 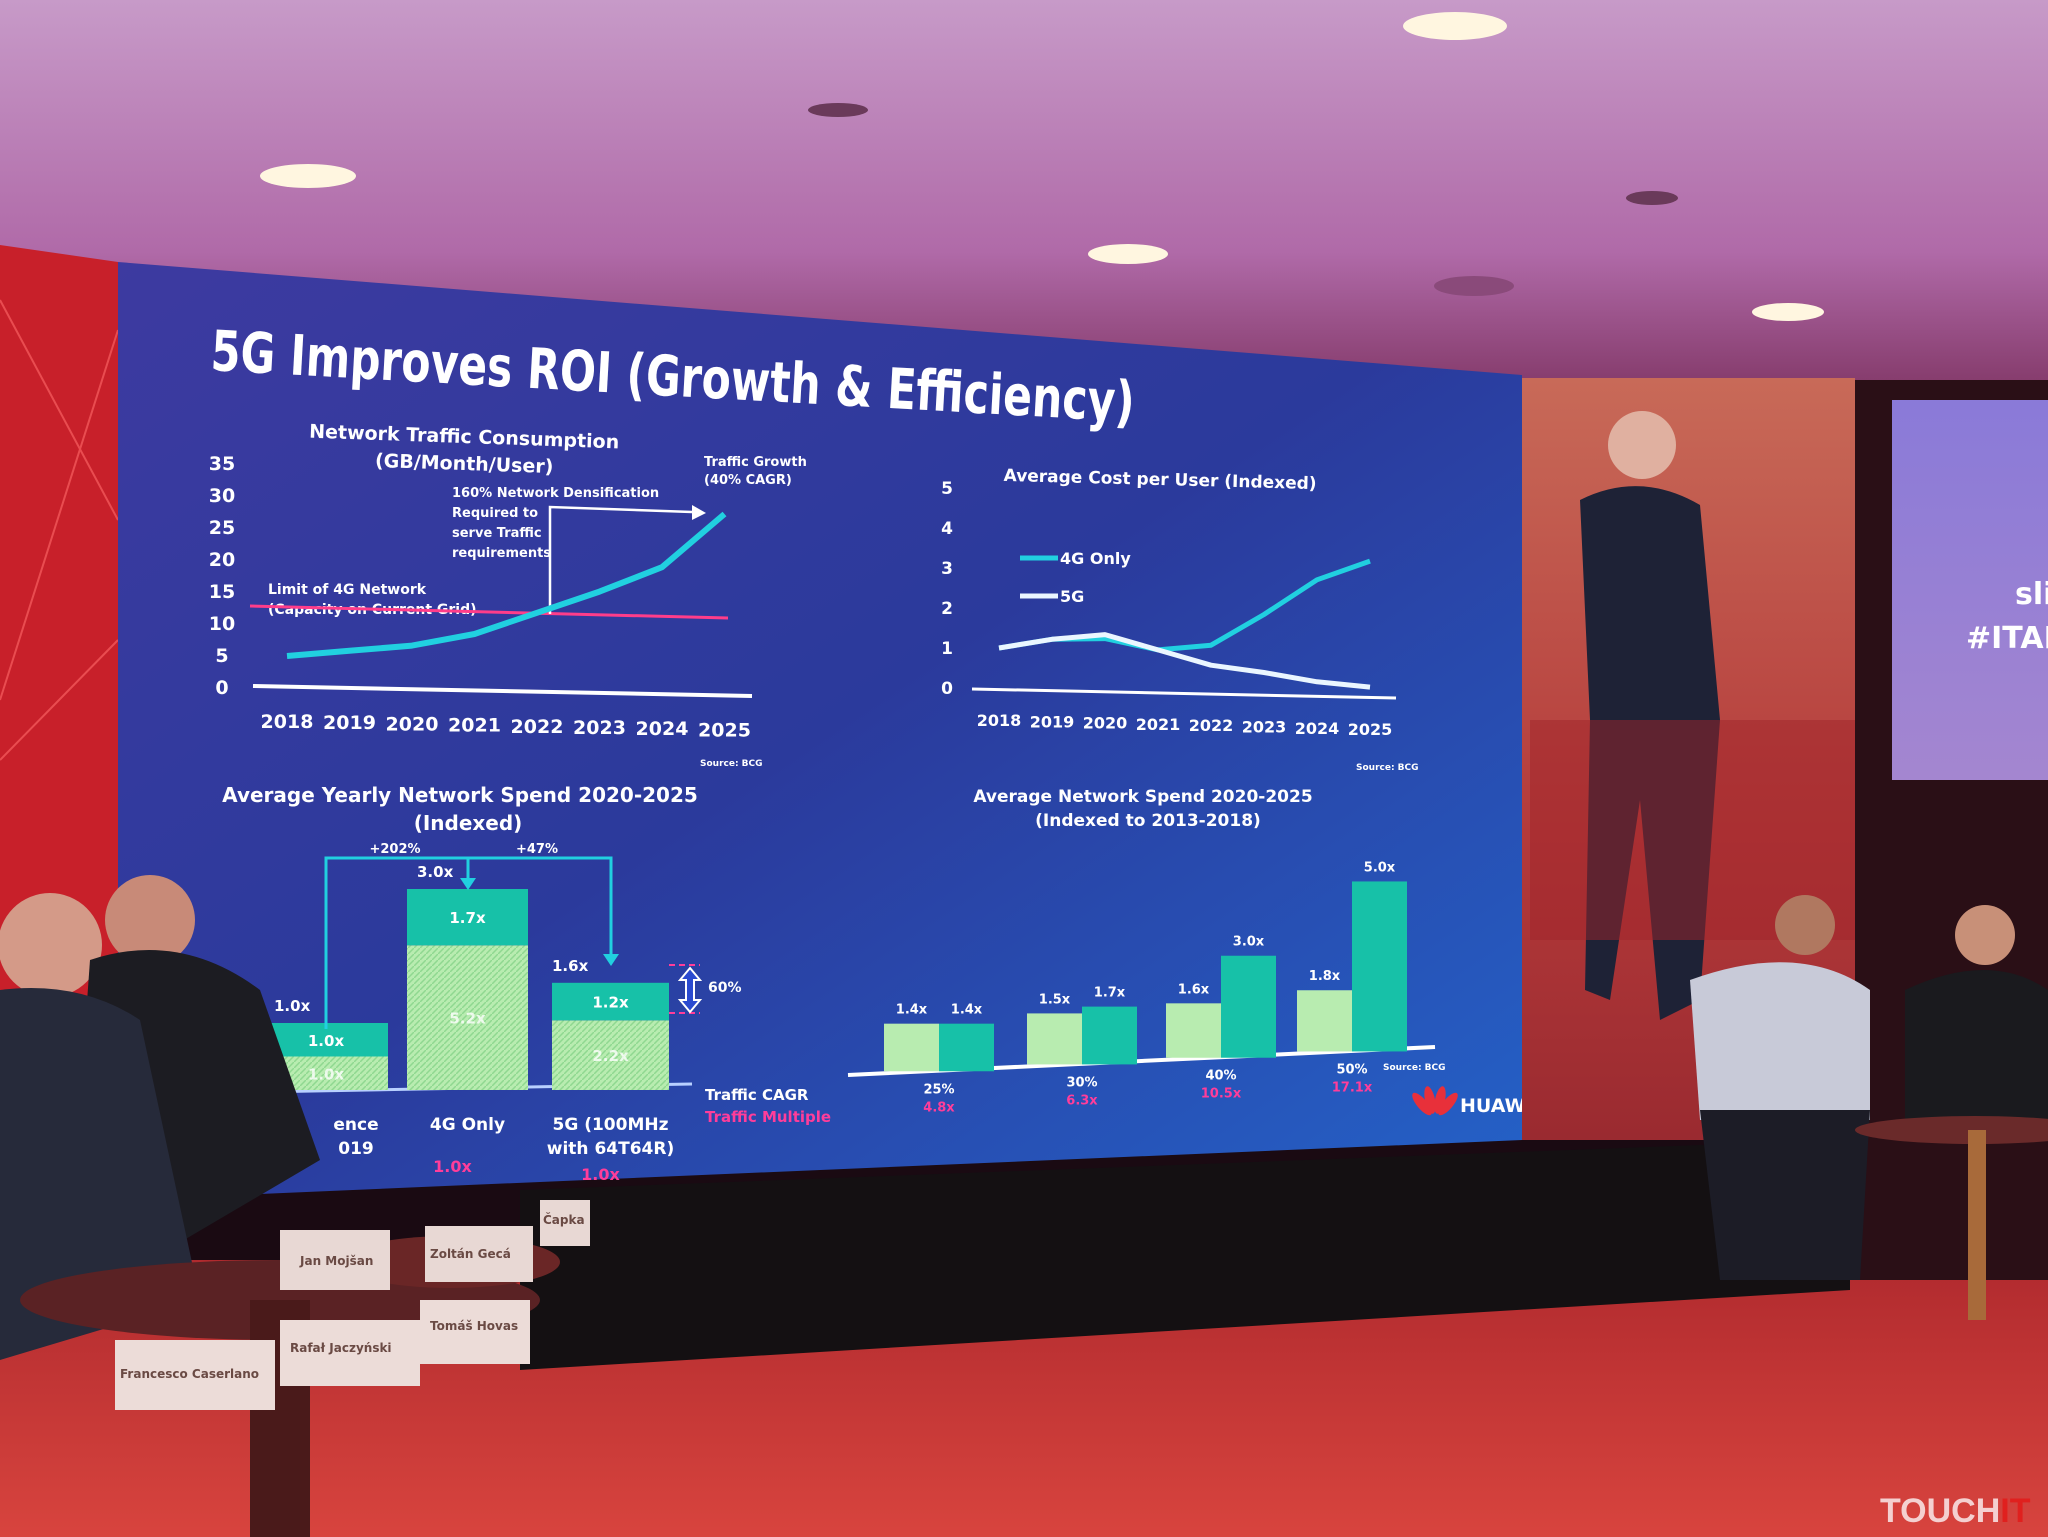 I want to click on bar-dark-label: 5.0x, so click(x=1380, y=867).